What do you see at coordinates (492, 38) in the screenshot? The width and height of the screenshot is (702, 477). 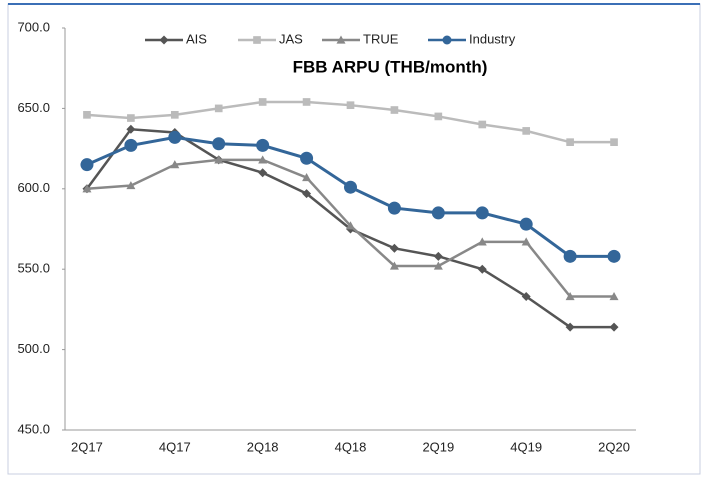 I see `legend-label: Industry` at bounding box center [492, 38].